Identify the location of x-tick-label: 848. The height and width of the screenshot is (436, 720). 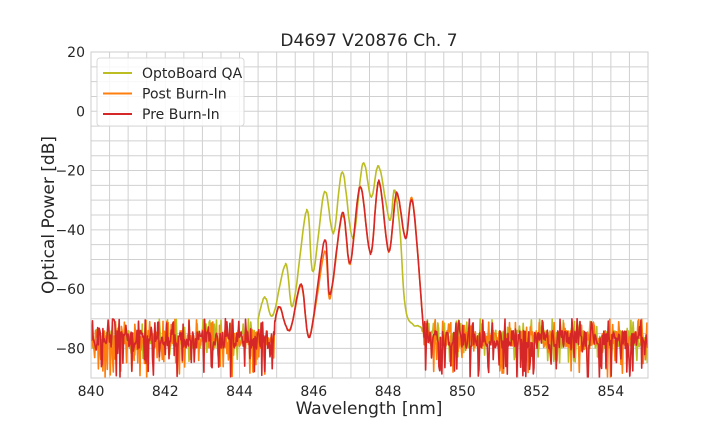
(388, 392).